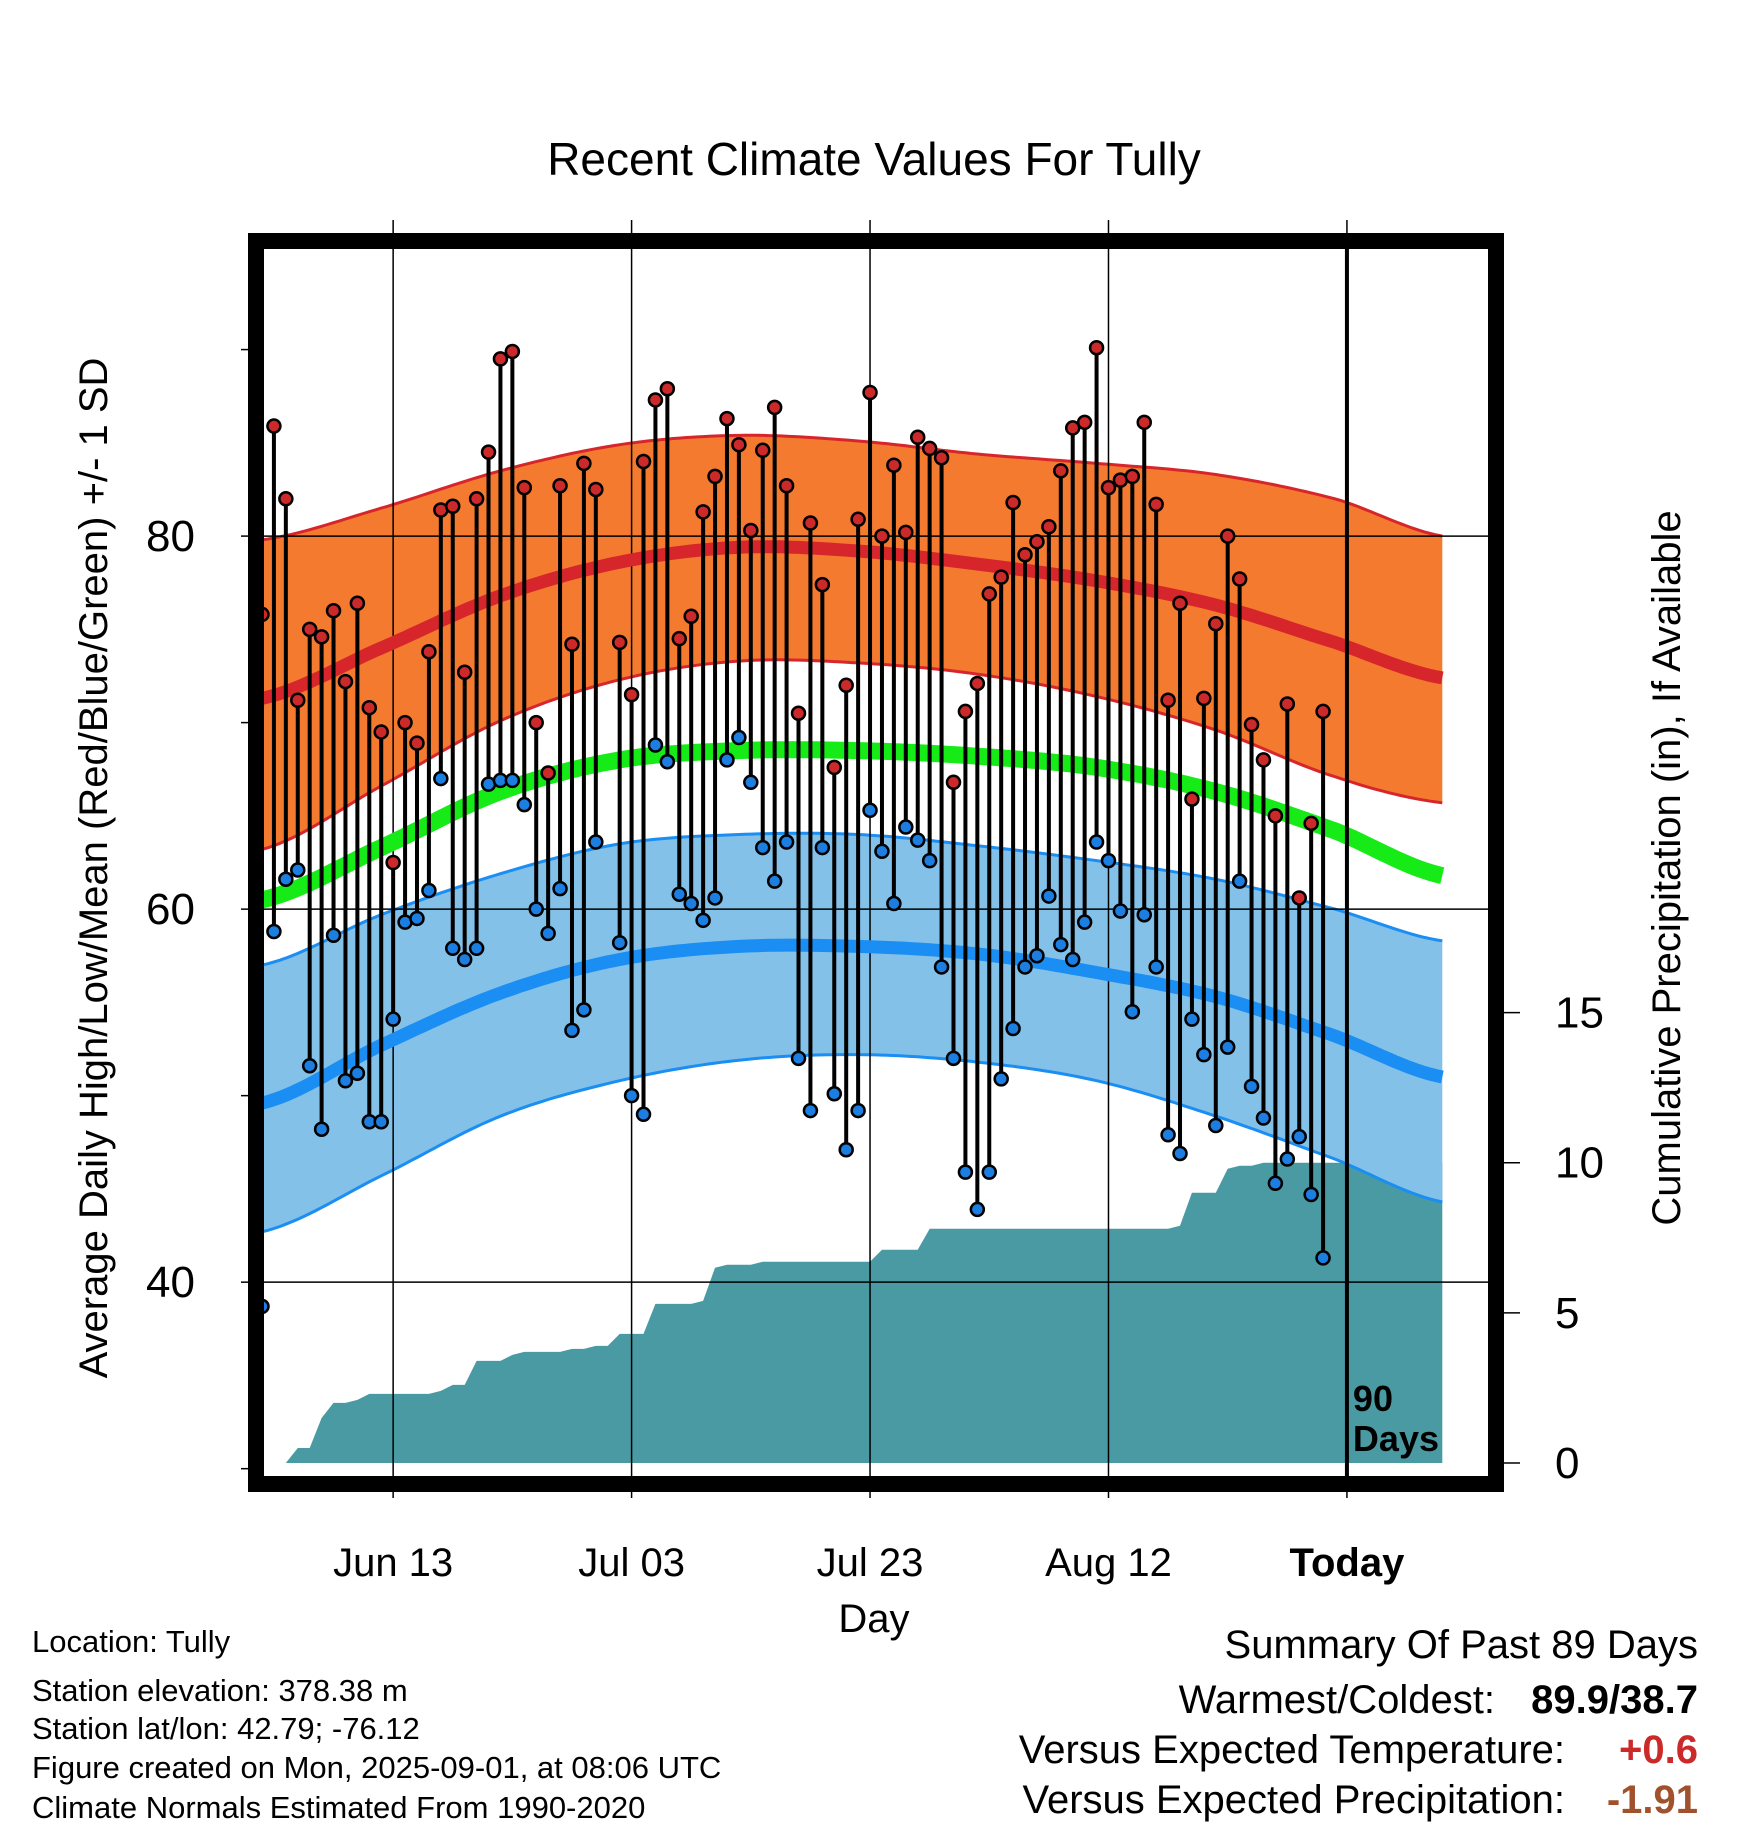  I want to click on y-tick-label: 60, so click(170, 909).